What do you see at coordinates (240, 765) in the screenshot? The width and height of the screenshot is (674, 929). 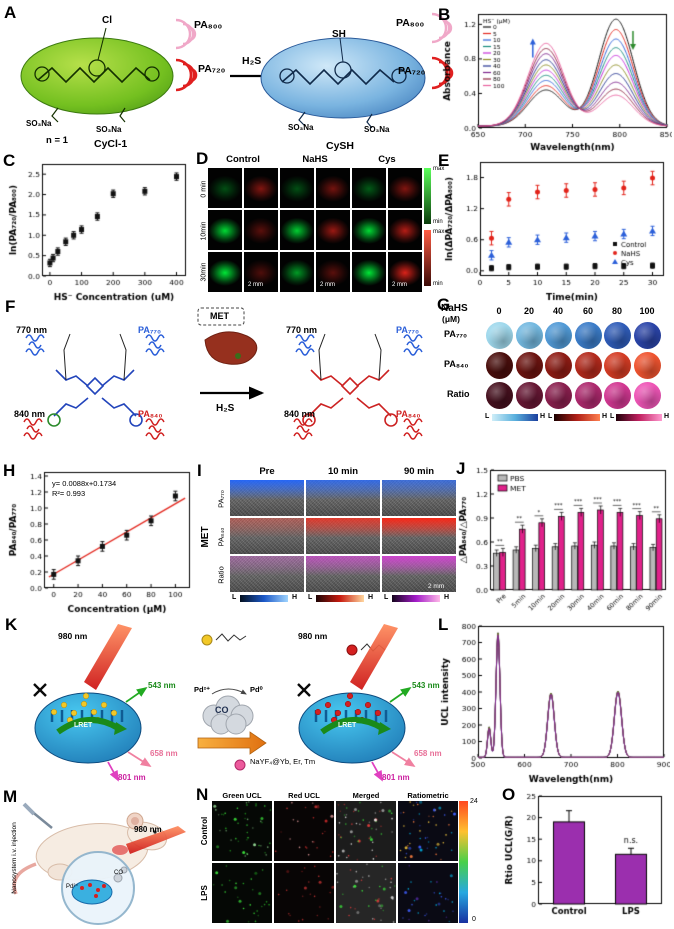 I see `nanoparticle-dot` at bounding box center [240, 765].